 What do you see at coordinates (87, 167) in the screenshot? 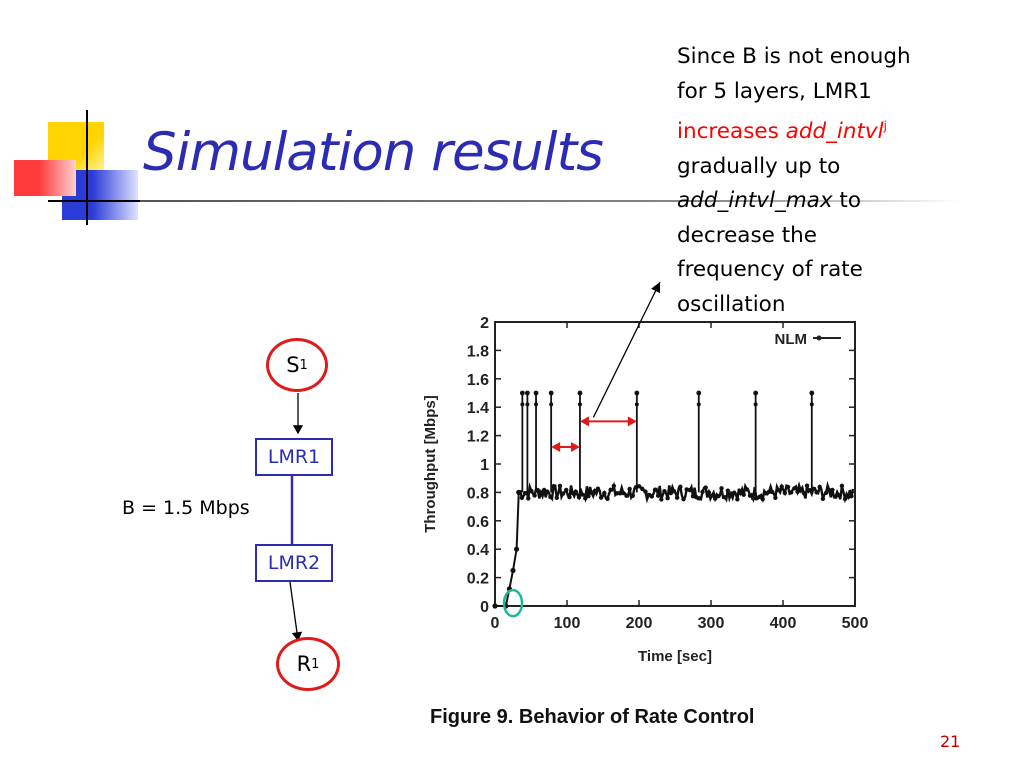
I see `logo-vertical-line` at bounding box center [87, 167].